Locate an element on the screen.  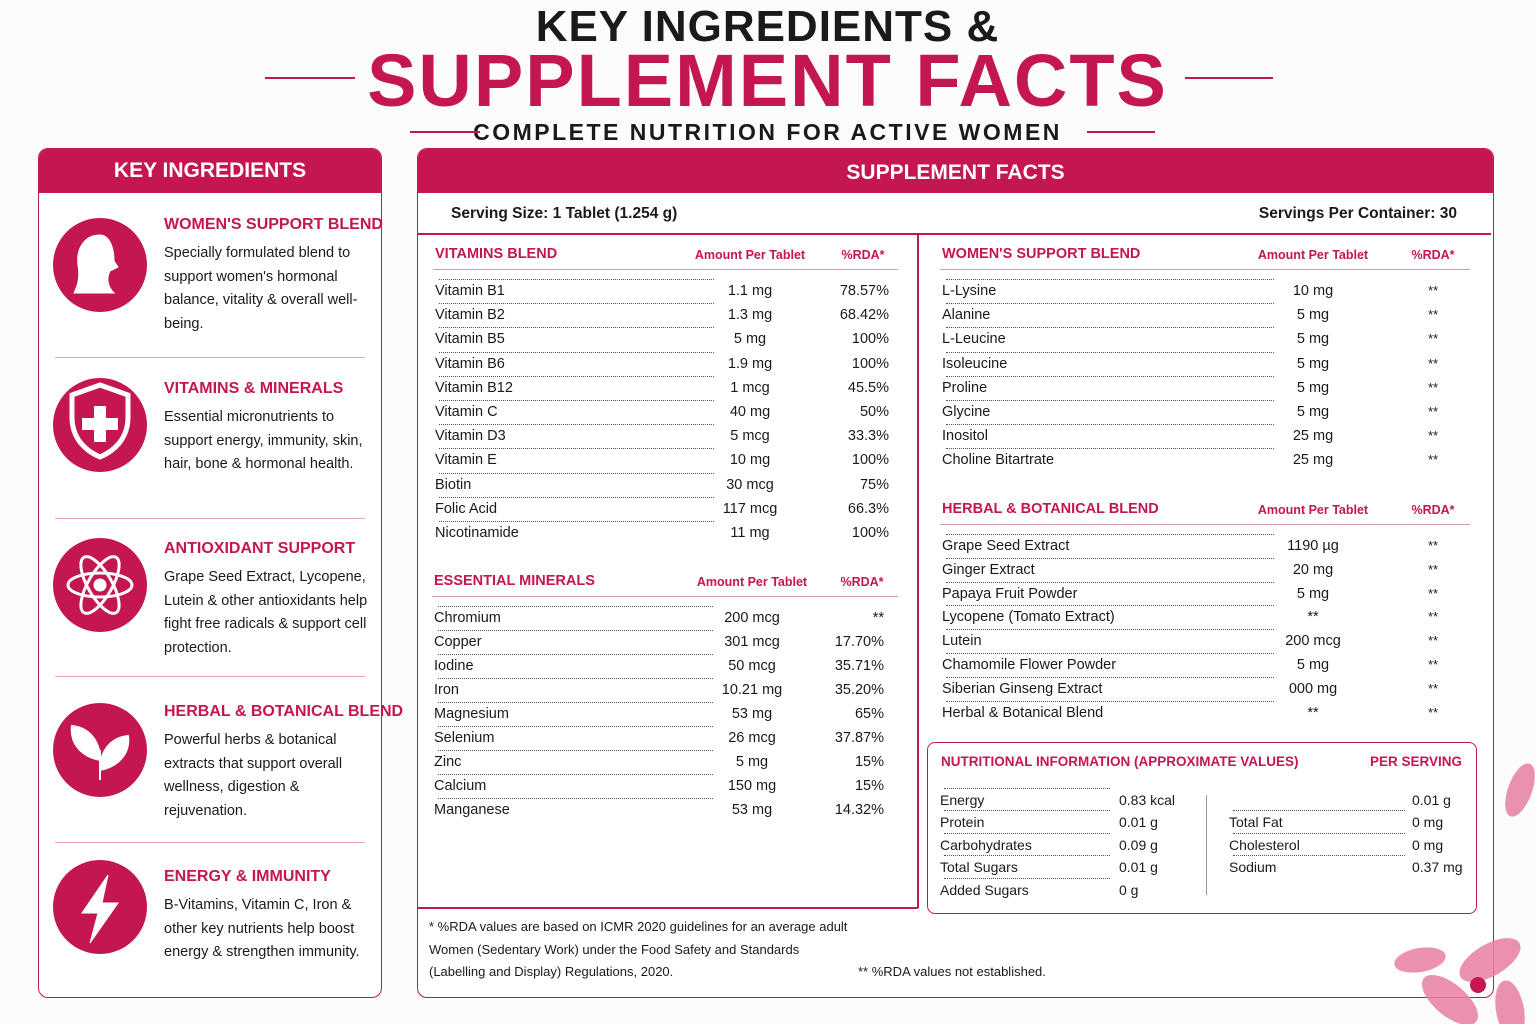
section-title: HERBAL & BOTANICAL BLEND is located at coordinates (1050, 509).